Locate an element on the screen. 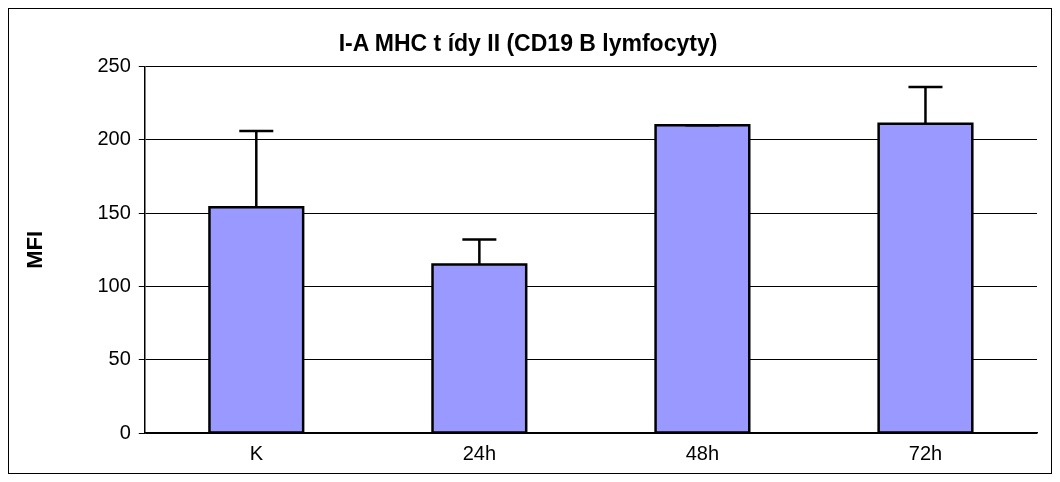 Image resolution: width=1060 pixels, height=482 pixels. y-tick-label: 100 is located at coordinates (114, 284).